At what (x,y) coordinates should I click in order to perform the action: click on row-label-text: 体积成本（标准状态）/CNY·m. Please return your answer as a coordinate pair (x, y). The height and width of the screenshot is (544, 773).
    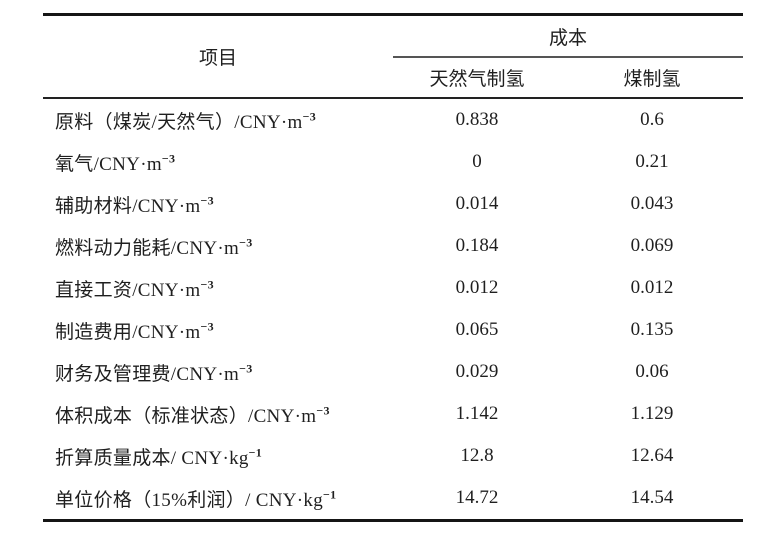
    Looking at the image, I should click on (186, 416).